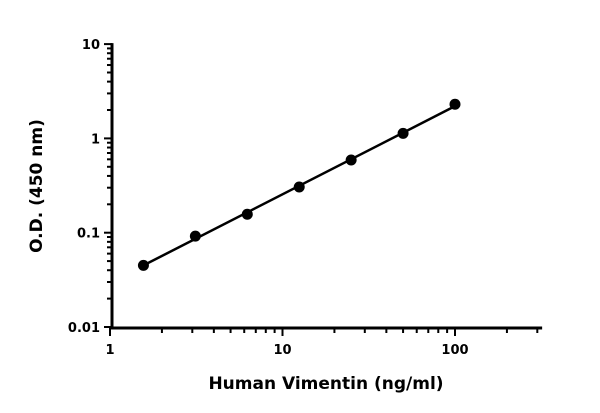  I want to click on x-tick-label: 1, so click(109, 350).